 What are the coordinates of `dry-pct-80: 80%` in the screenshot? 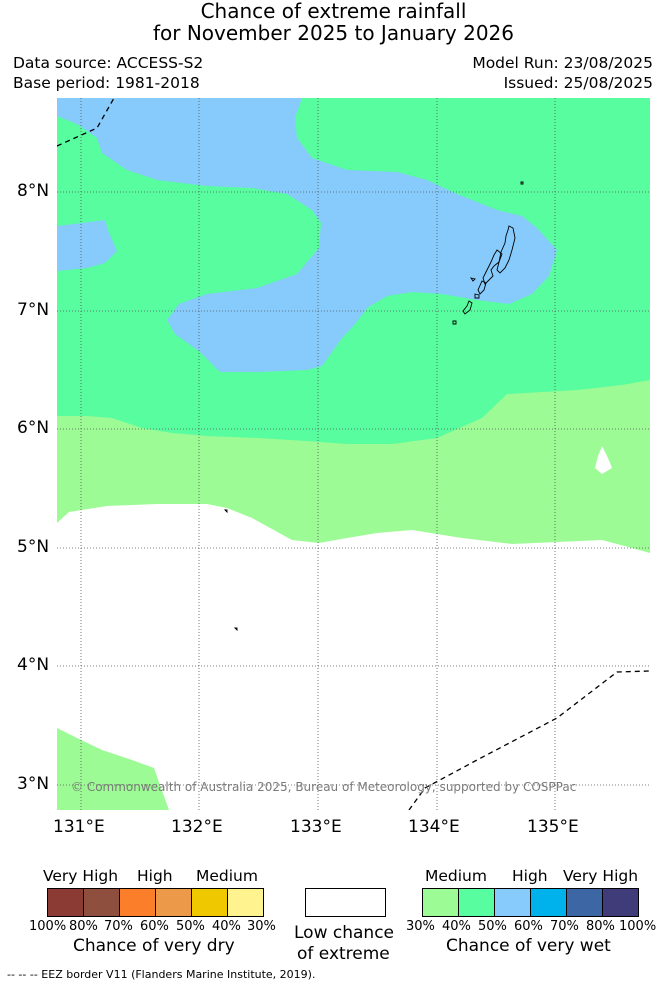 It's located at (83, 926).